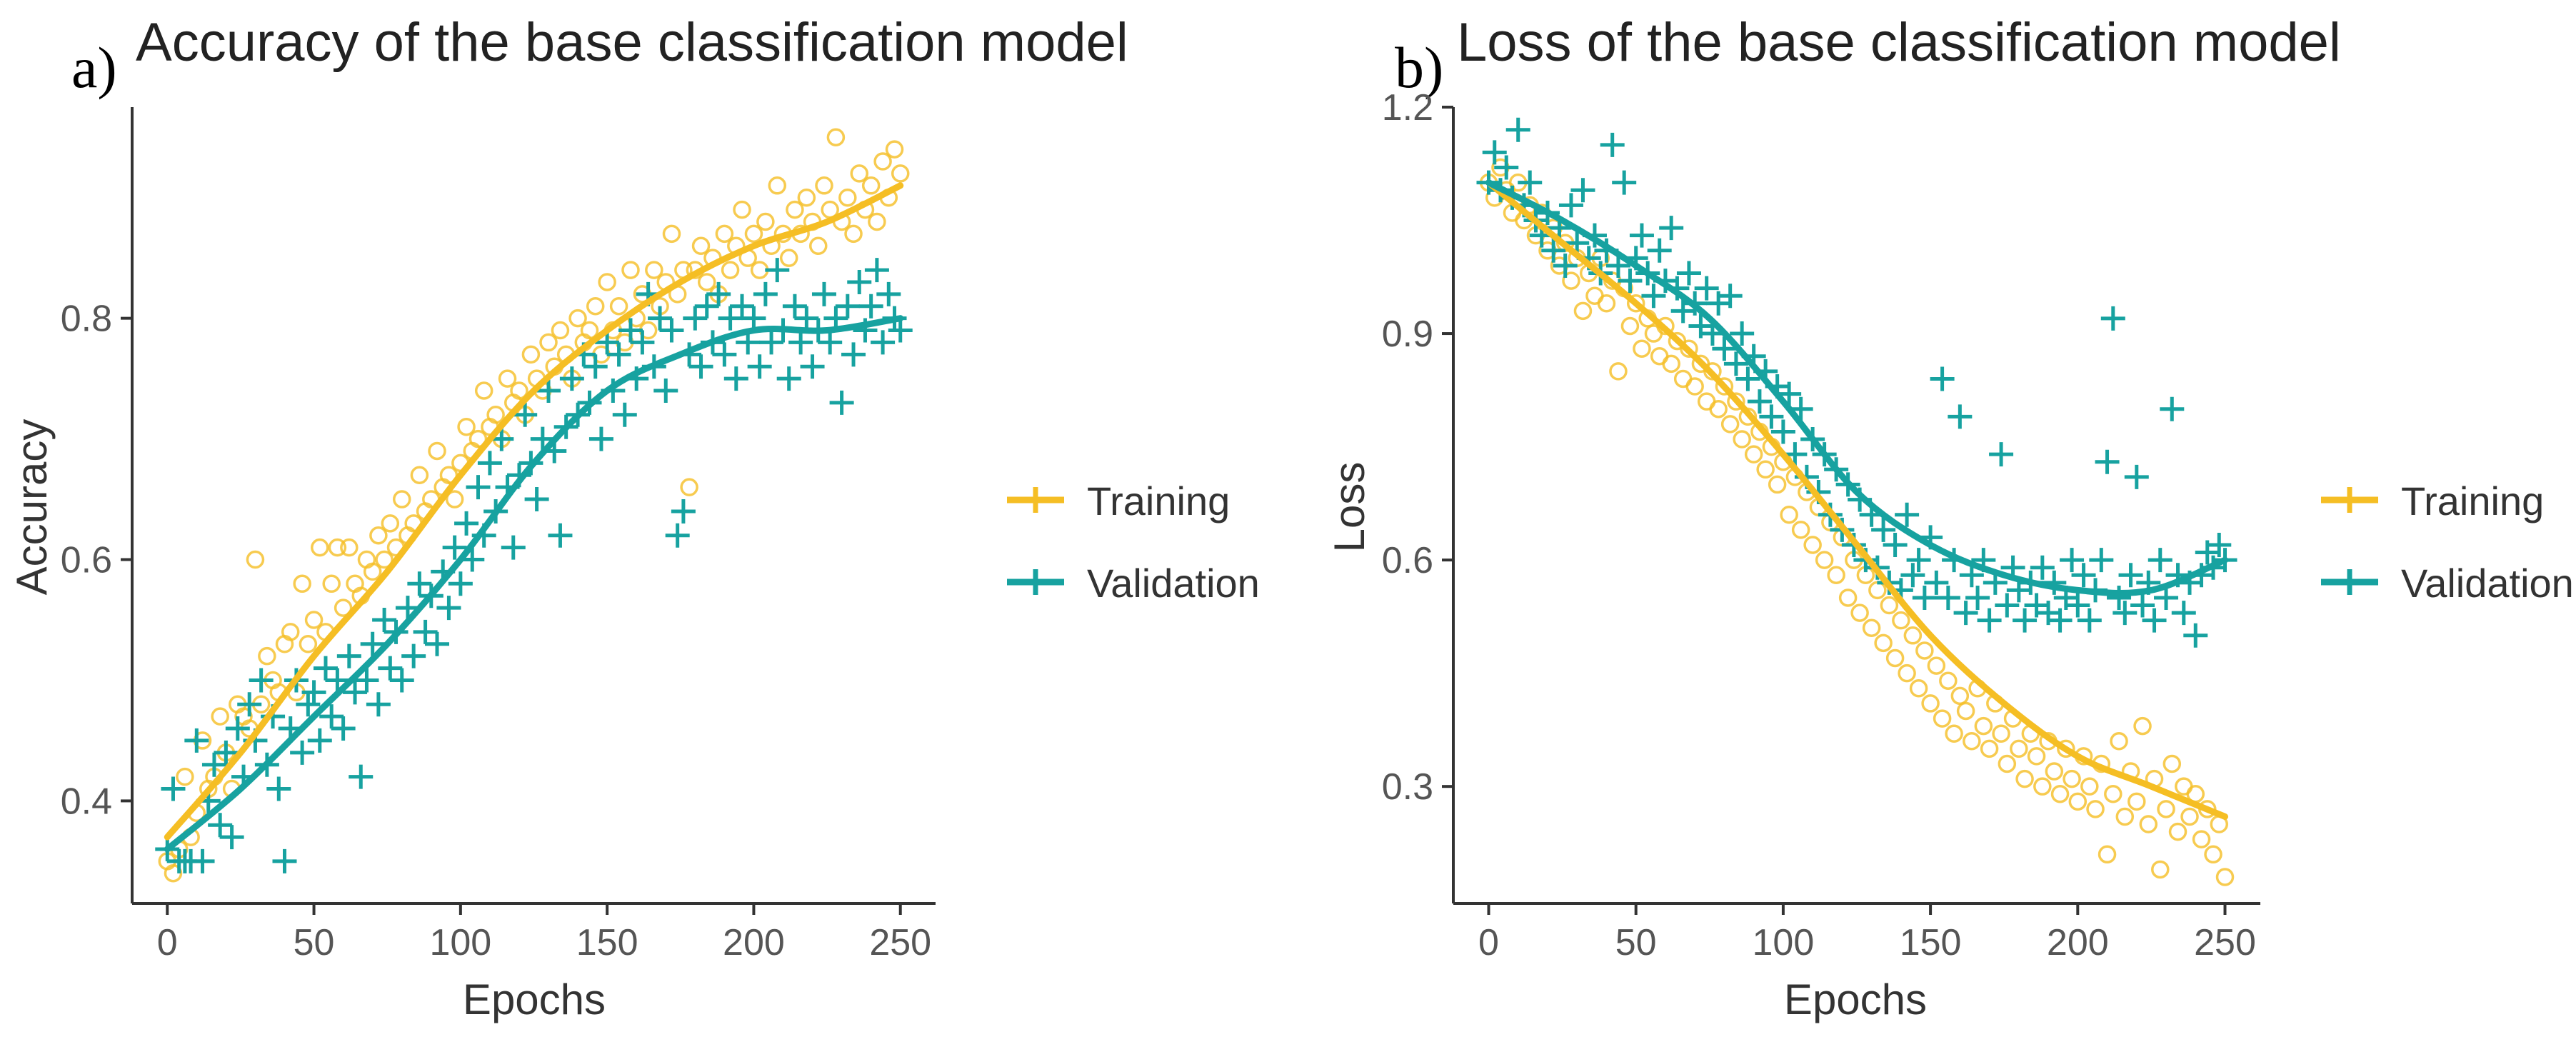  What do you see at coordinates (1133, 583) in the screenshot?
I see `legend-item-validation: Validation` at bounding box center [1133, 583].